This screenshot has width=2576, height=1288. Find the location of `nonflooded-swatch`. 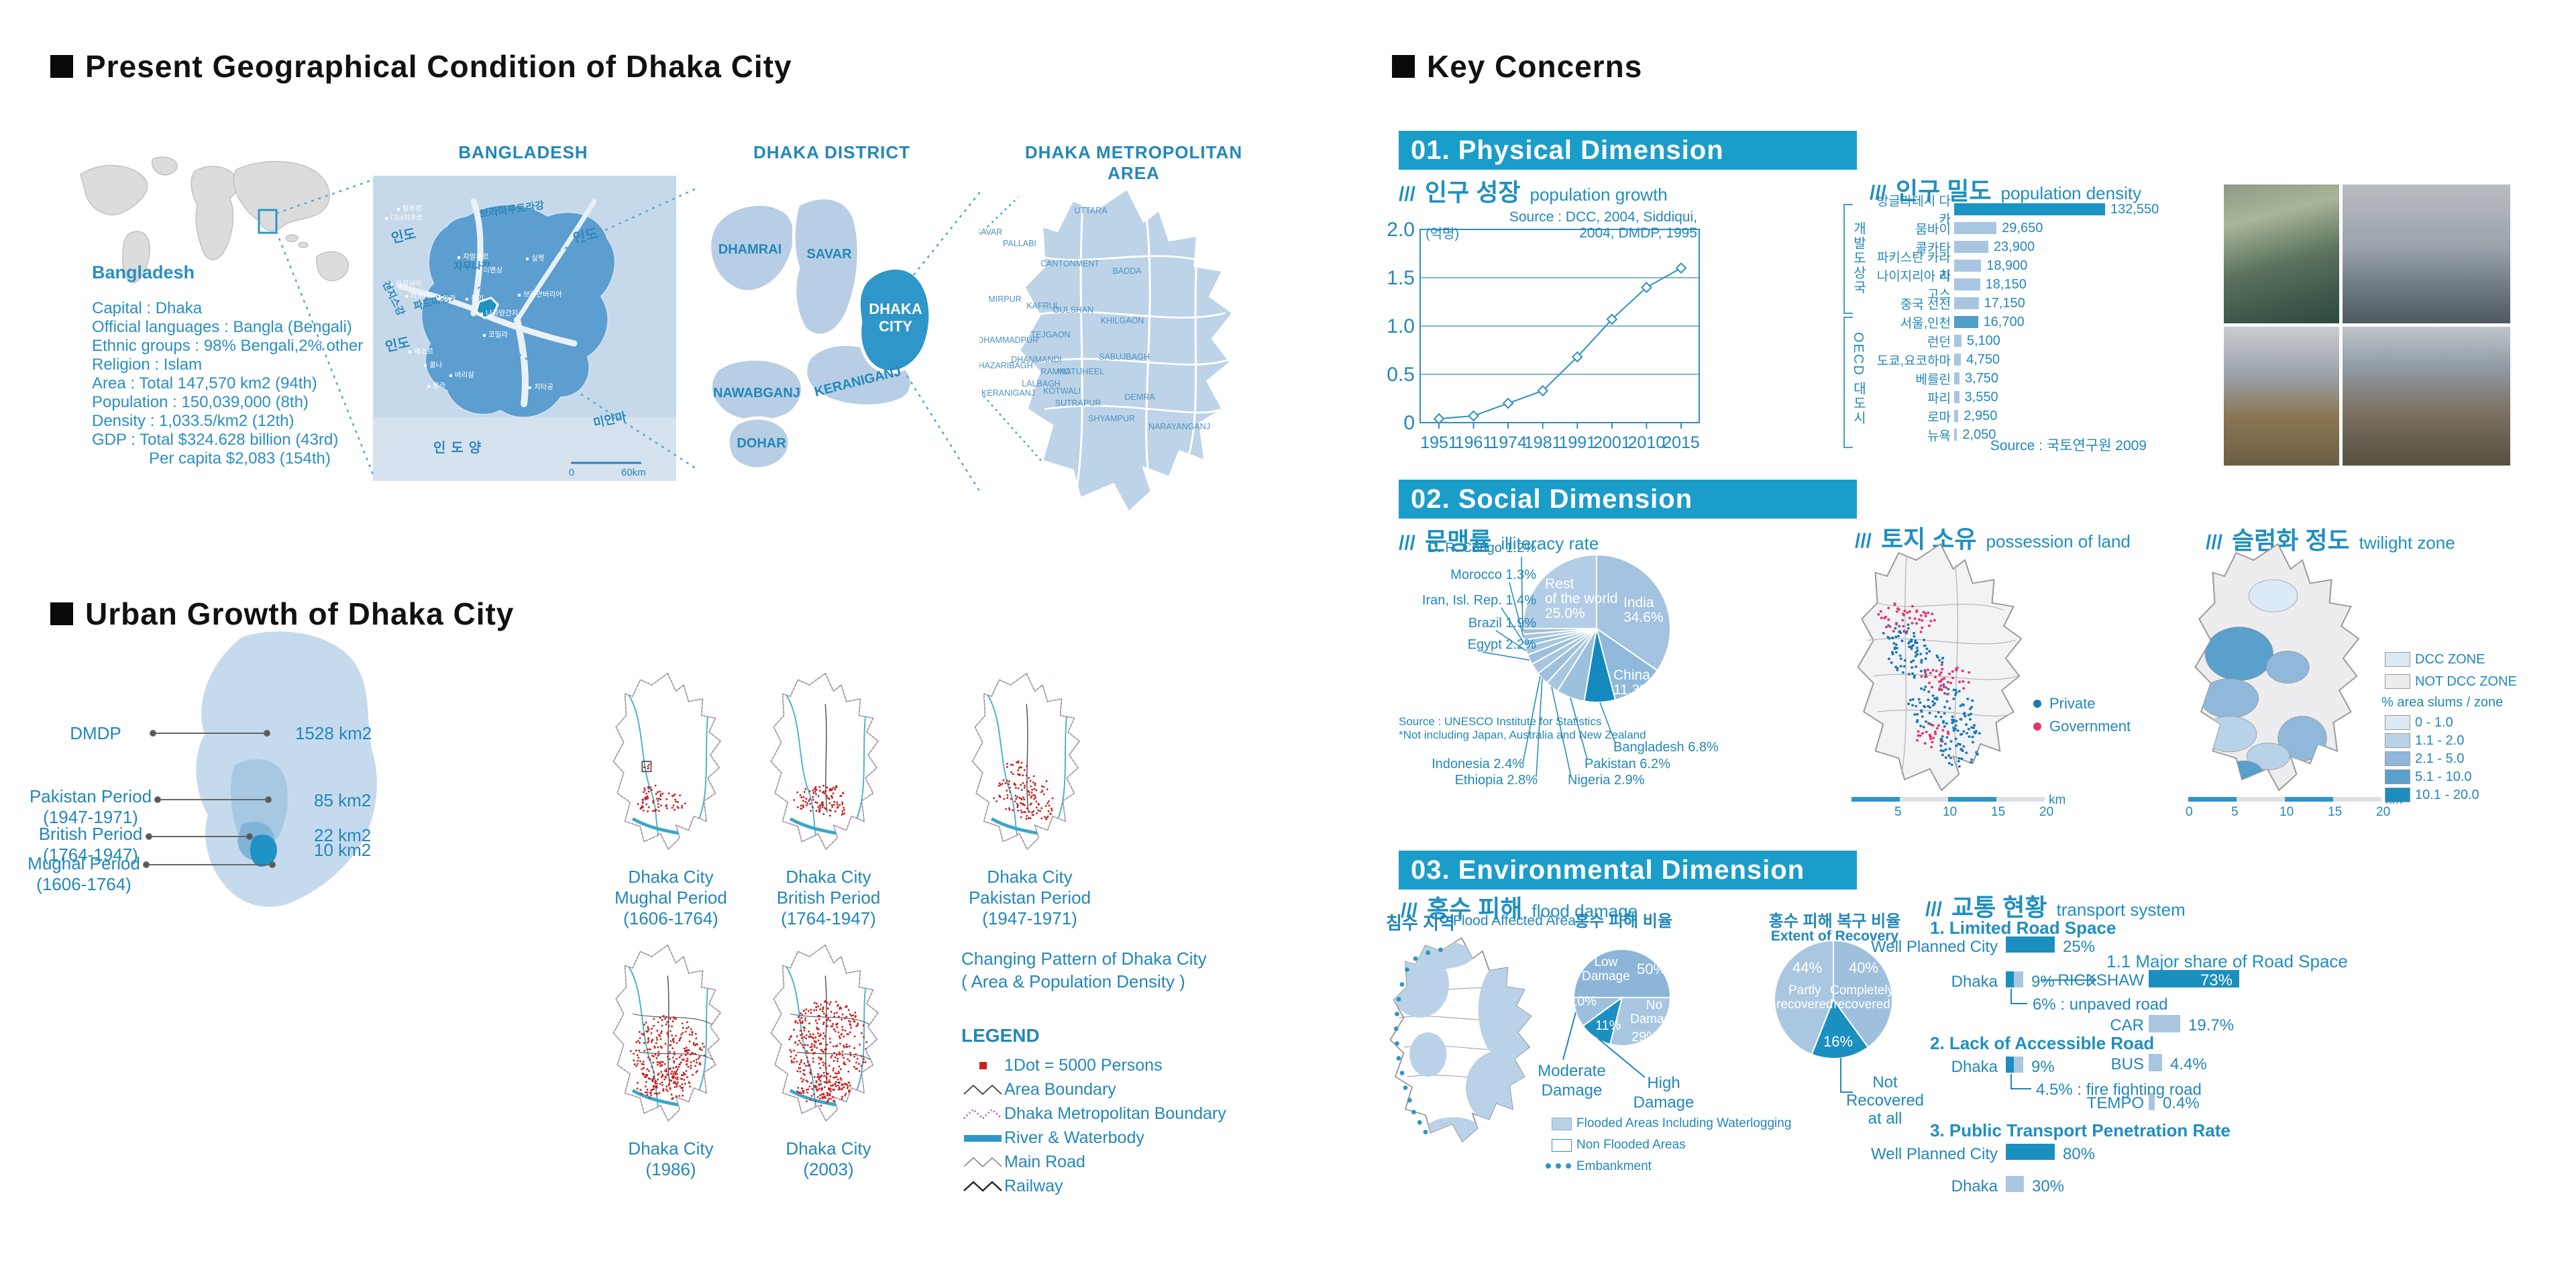

nonflooded-swatch is located at coordinates (1562, 1145).